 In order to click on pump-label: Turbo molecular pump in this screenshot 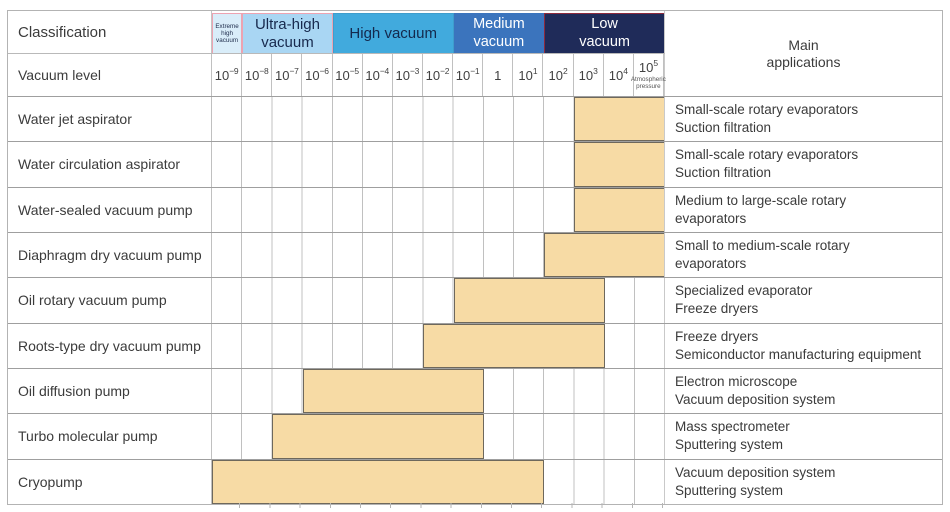, I will do `click(88, 436)`.